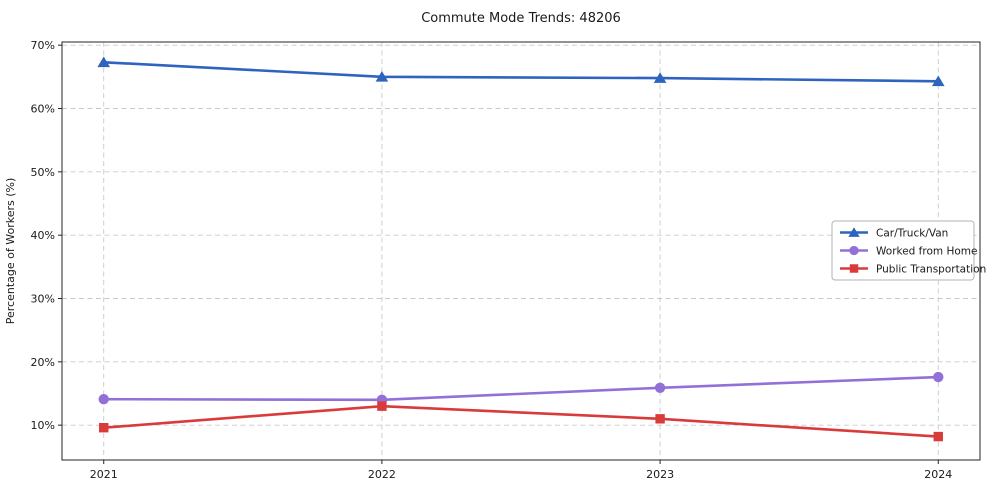 The width and height of the screenshot is (990, 490). Describe the element at coordinates (43, 235) in the screenshot. I see `y-tick-label: 40%` at that location.